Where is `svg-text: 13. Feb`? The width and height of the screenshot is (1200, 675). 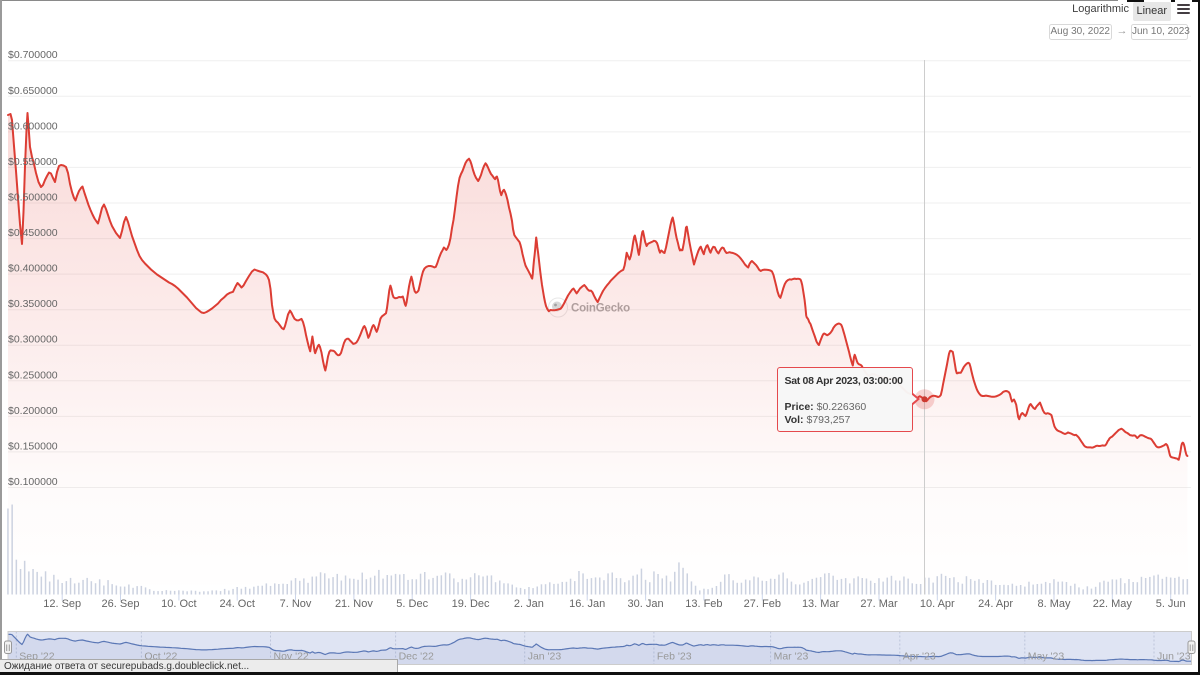
svg-text: 13. Feb is located at coordinates (703, 604).